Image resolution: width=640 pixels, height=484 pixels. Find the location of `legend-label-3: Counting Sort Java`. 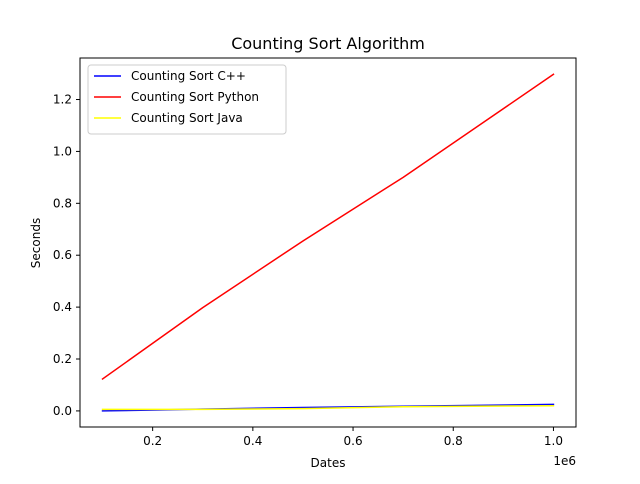

legend-label-3: Counting Sort Java is located at coordinates (187, 118).